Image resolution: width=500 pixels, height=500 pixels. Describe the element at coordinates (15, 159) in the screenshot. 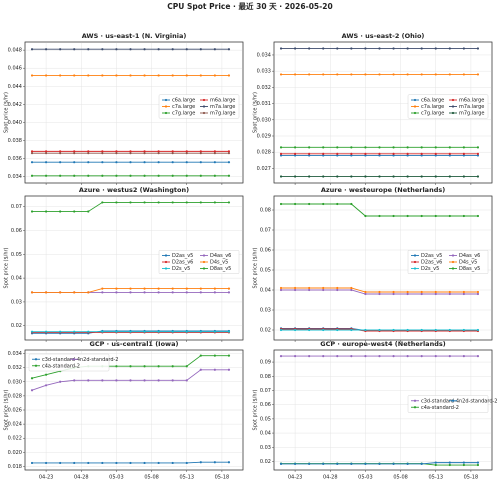

I see `y-tick-label: 0.036` at that location.